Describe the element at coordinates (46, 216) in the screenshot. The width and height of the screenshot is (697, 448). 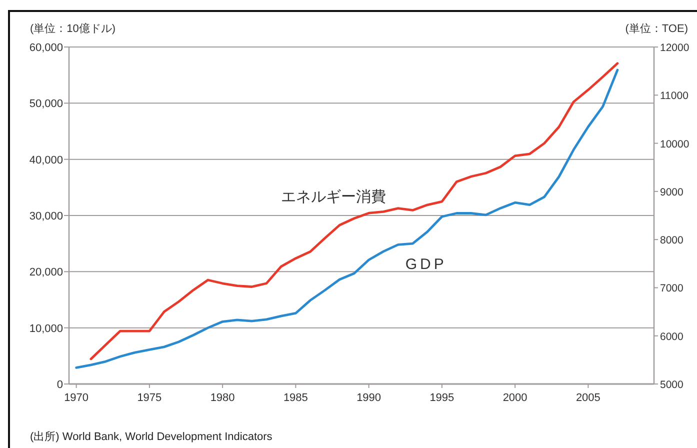
I see `y-tick-label: 30,000` at that location.